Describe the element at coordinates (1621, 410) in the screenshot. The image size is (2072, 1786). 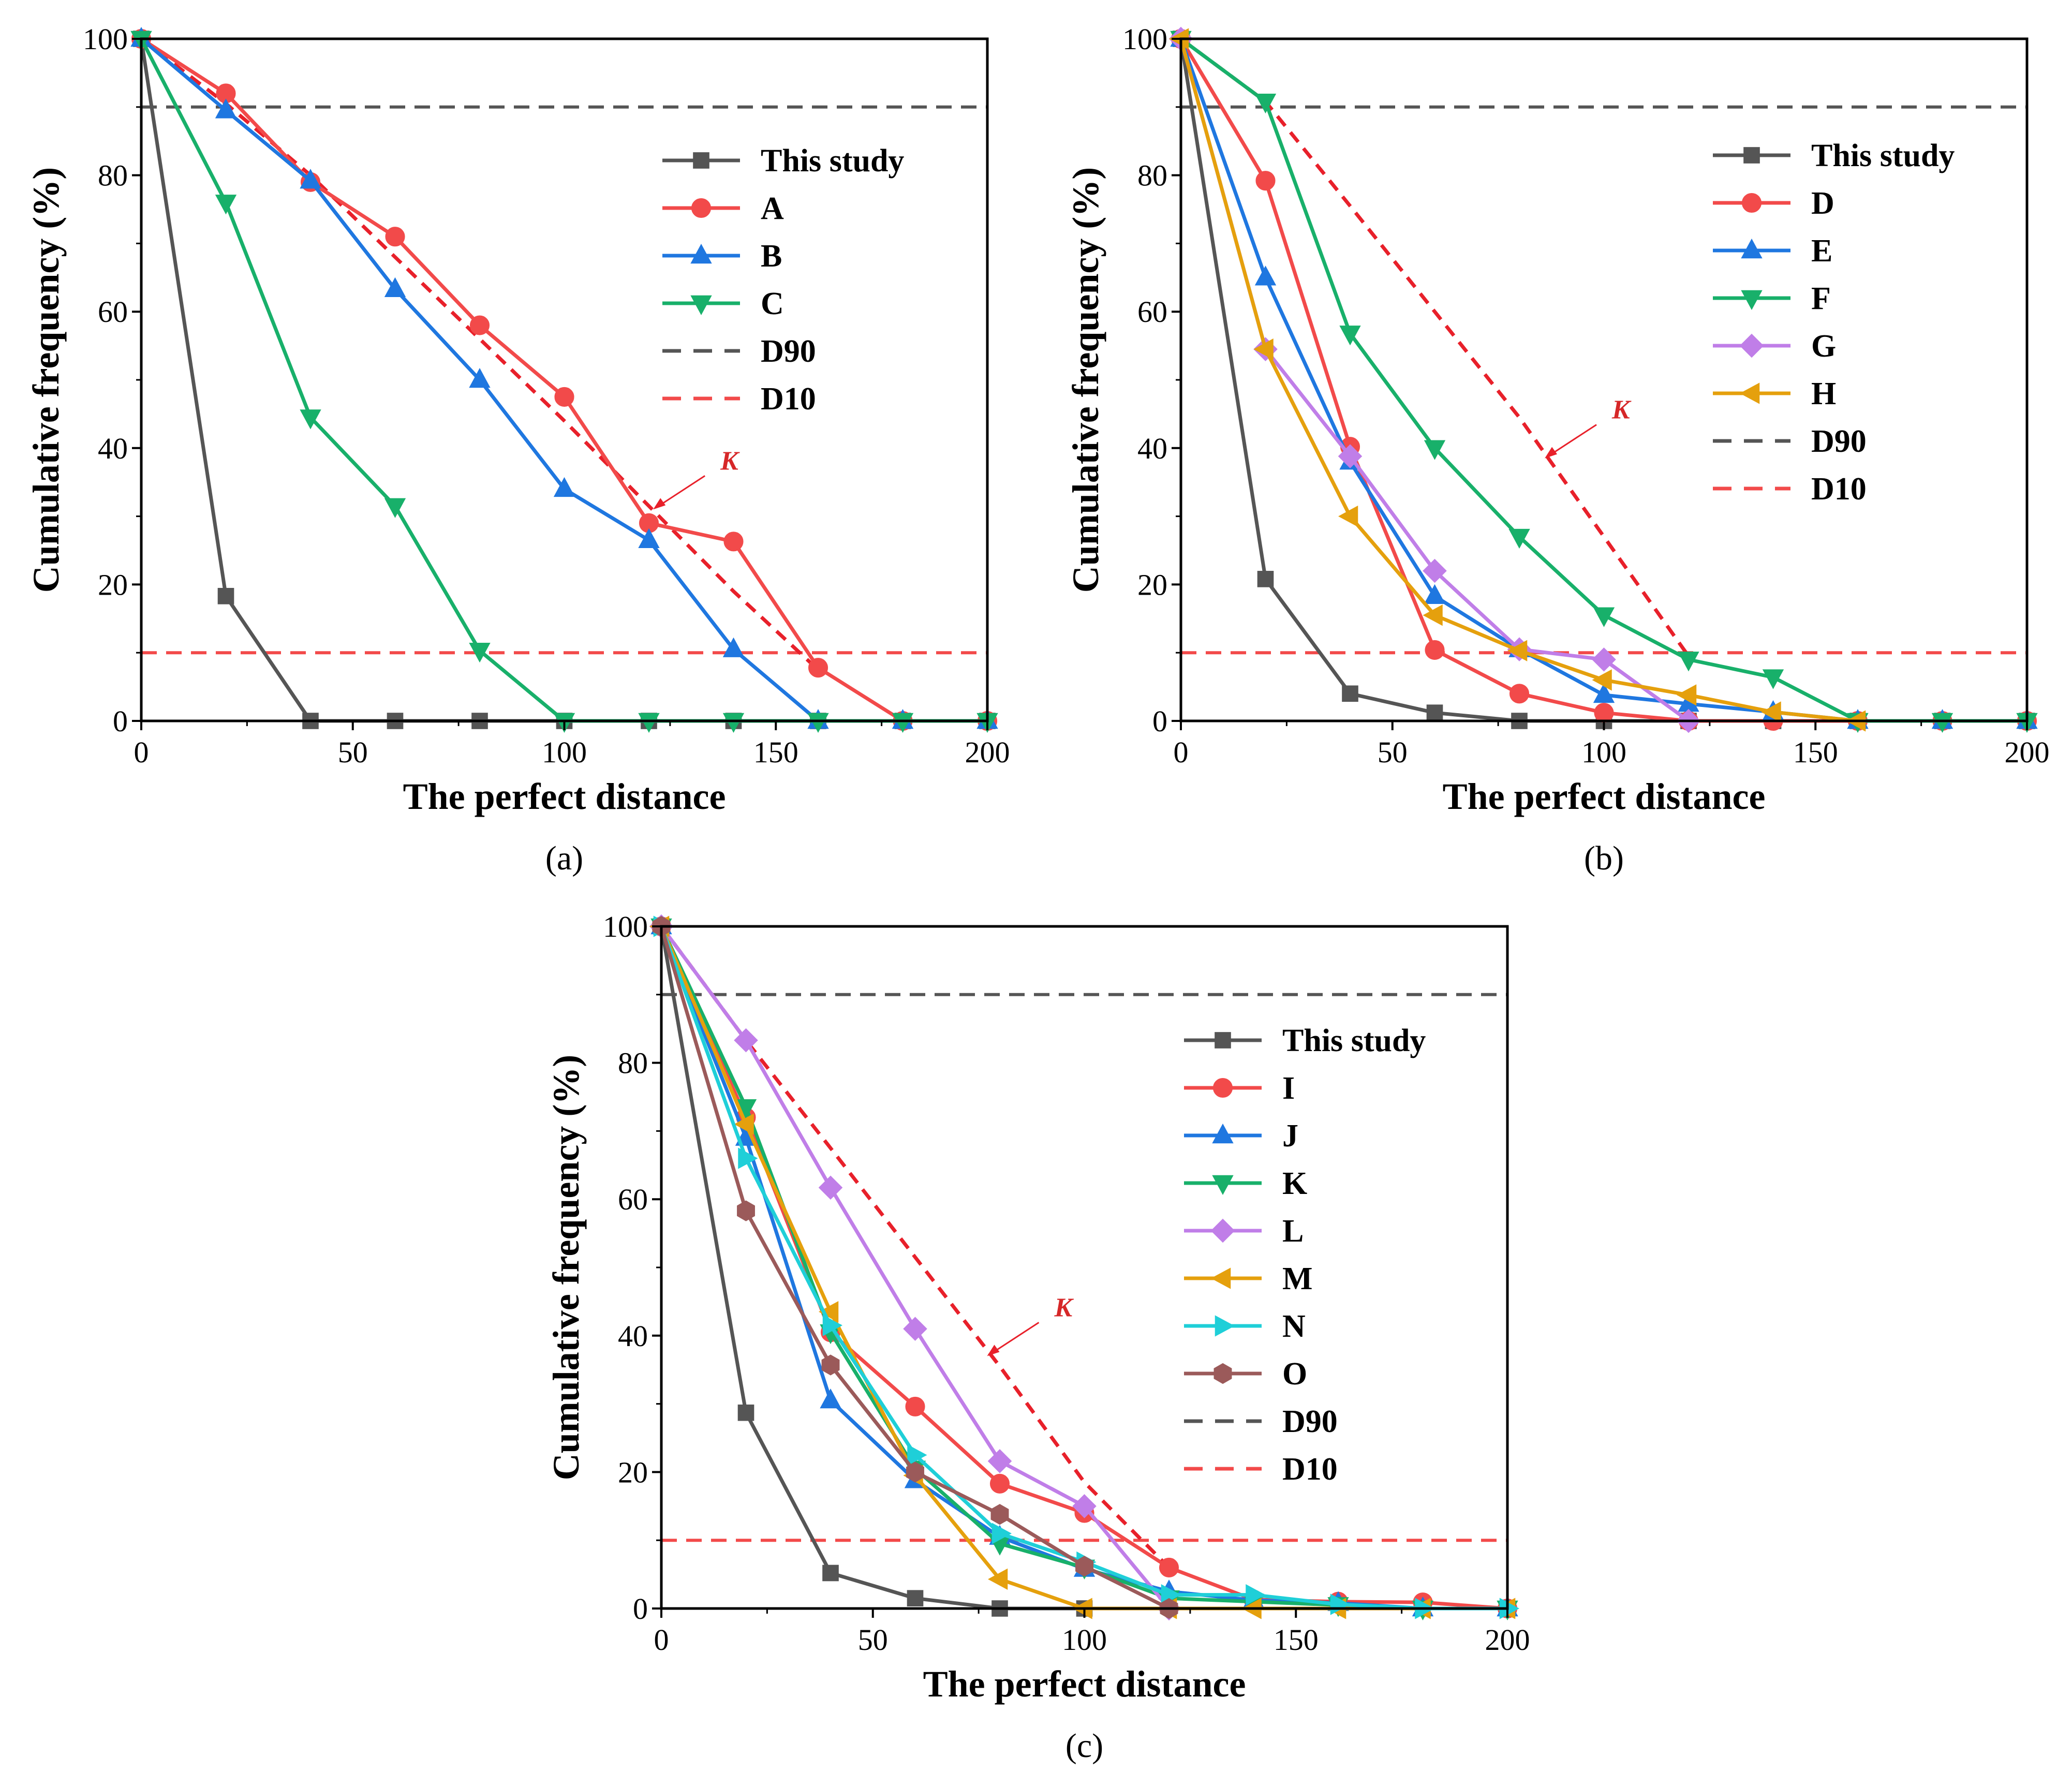
I see `annotation-label: K` at that location.